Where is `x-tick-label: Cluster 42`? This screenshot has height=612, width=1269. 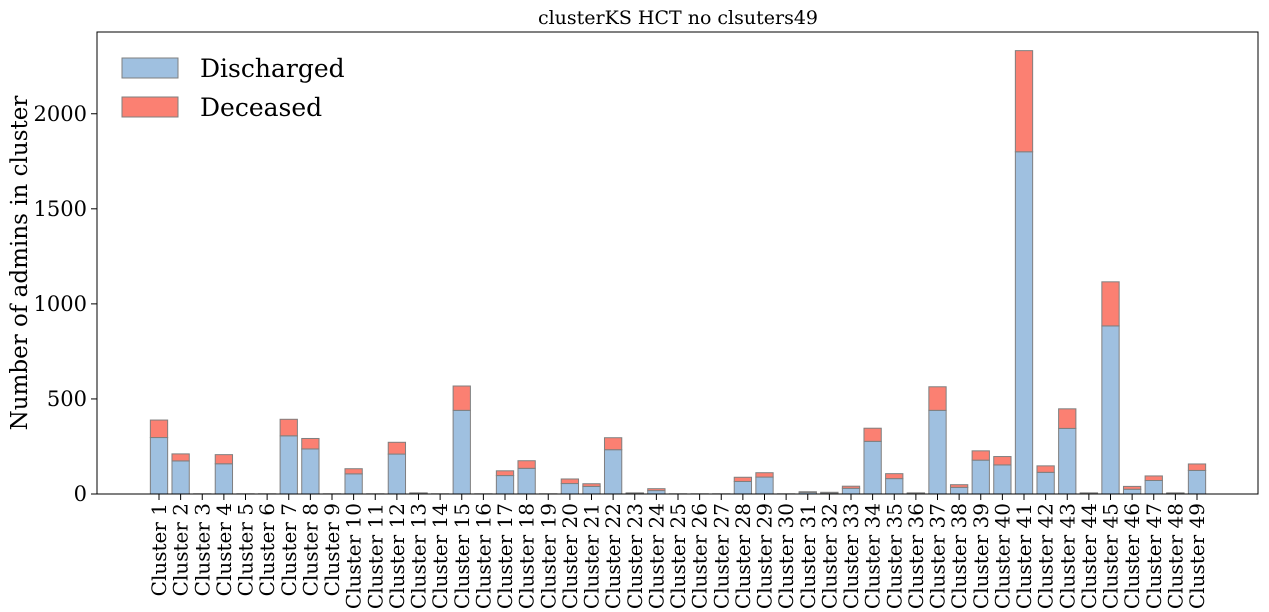
x-tick-label: Cluster 42 is located at coordinates (1046, 556).